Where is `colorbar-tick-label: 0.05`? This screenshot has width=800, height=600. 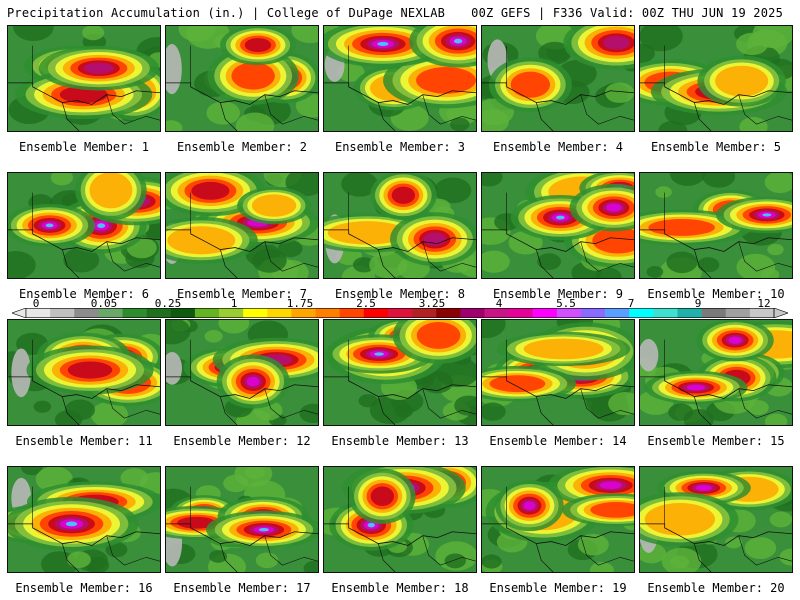 colorbar-tick-label: 0.05 is located at coordinates (104, 303).